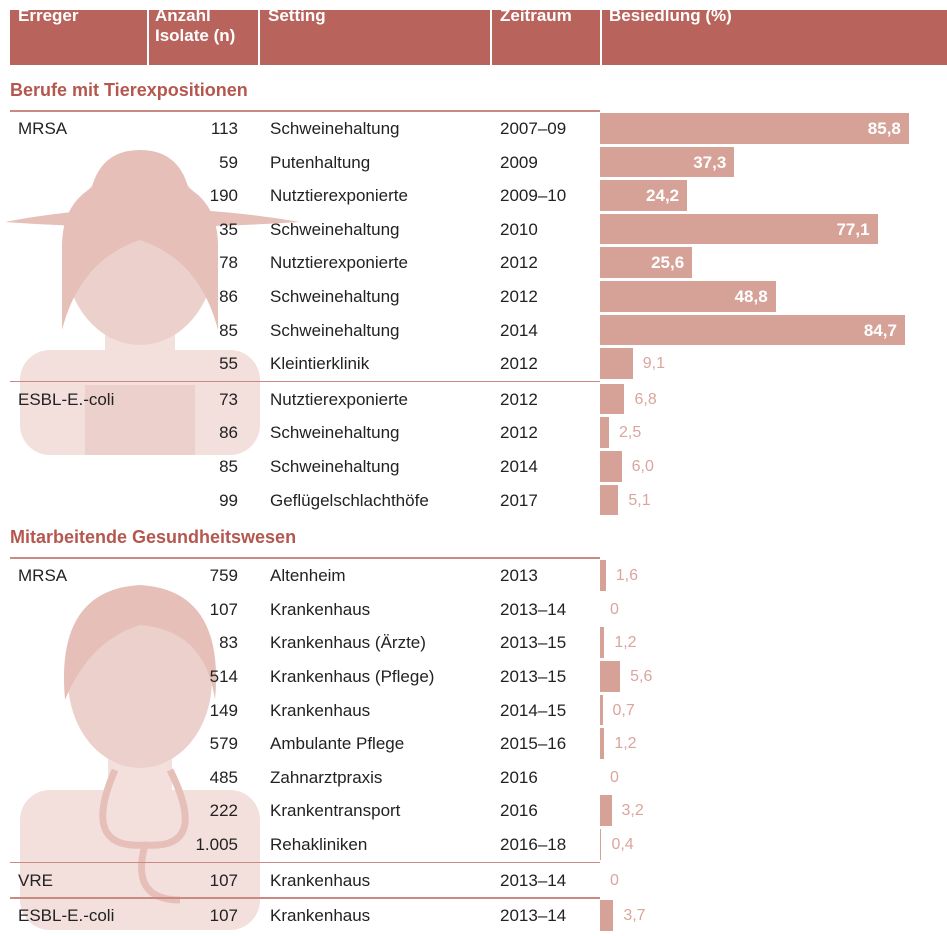  I want to click on isolate-count: 73, so click(228, 399).